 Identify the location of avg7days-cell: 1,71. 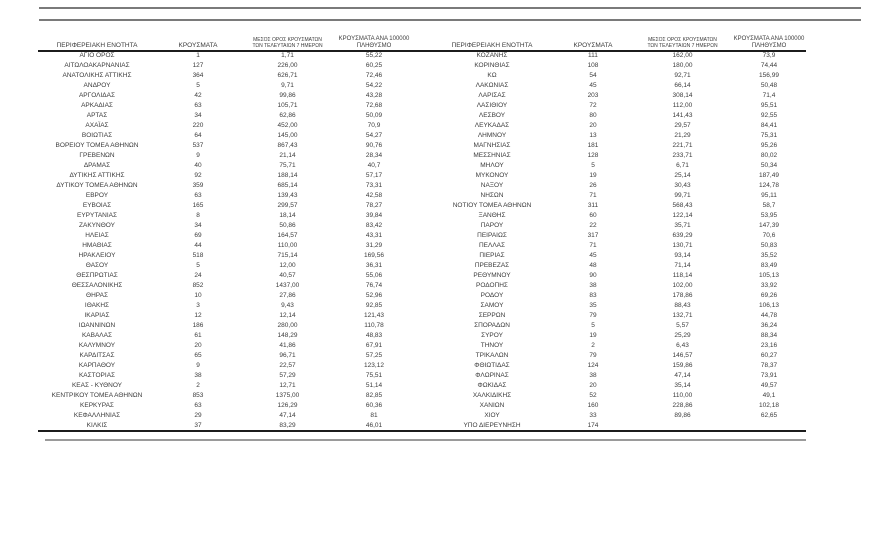
(287, 55).